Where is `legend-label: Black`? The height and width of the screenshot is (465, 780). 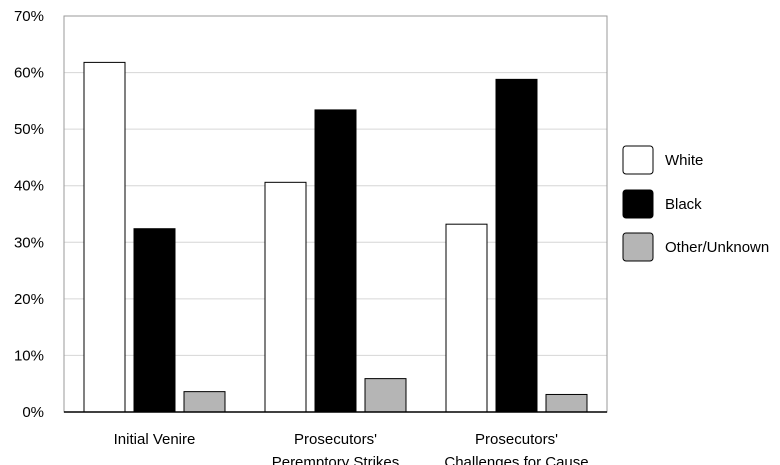 legend-label: Black is located at coordinates (683, 204).